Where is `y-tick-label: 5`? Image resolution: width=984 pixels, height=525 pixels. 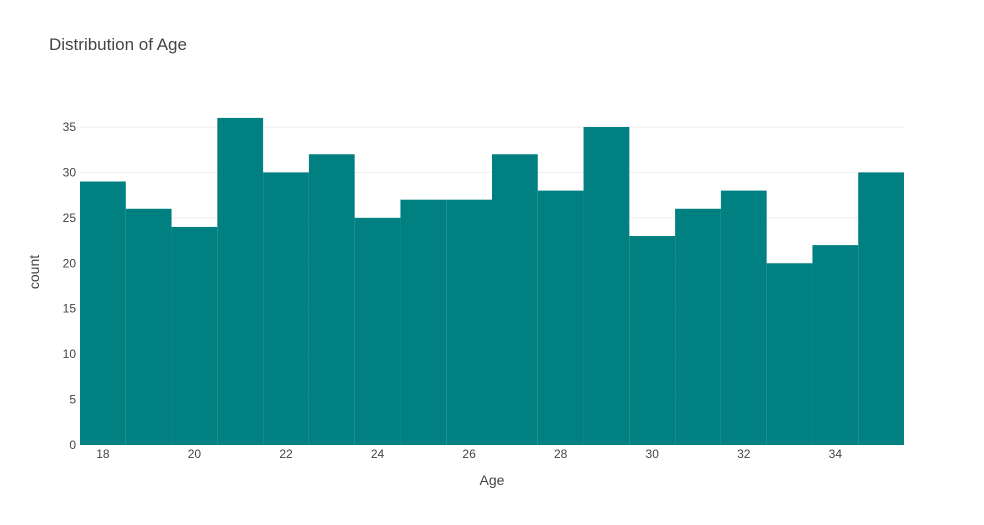
y-tick-label: 5 is located at coordinates (72, 400).